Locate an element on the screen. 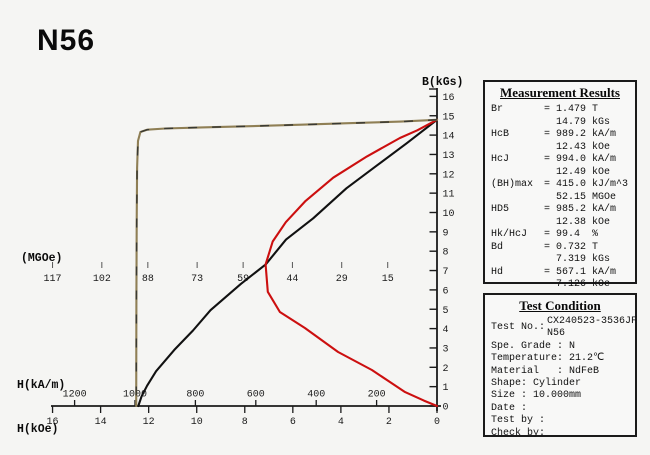 The width and height of the screenshot is (650, 455). measurement-param-name: HcJ is located at coordinates (500, 159).